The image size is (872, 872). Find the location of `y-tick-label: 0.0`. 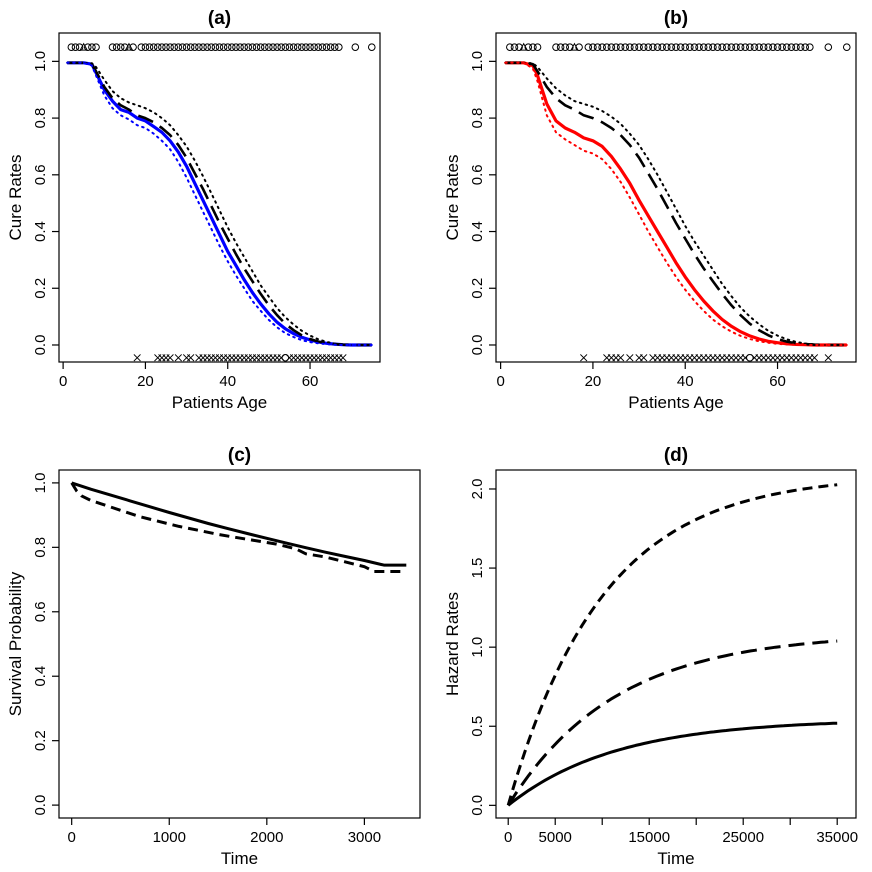

y-tick-label: 0.0 is located at coordinates (40, 805).